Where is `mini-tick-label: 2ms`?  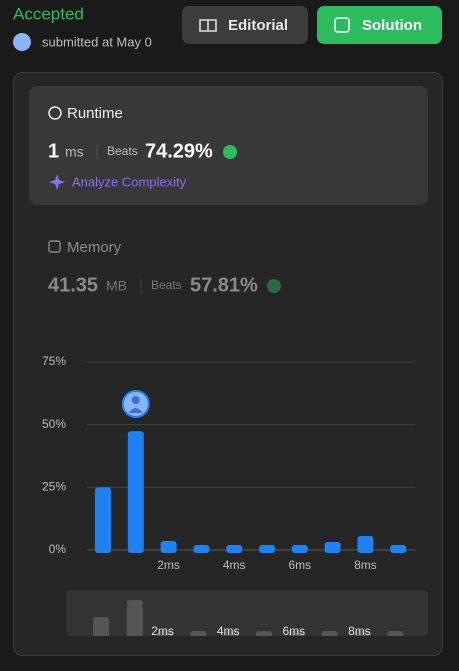
mini-tick-label: 2ms is located at coordinates (162, 631).